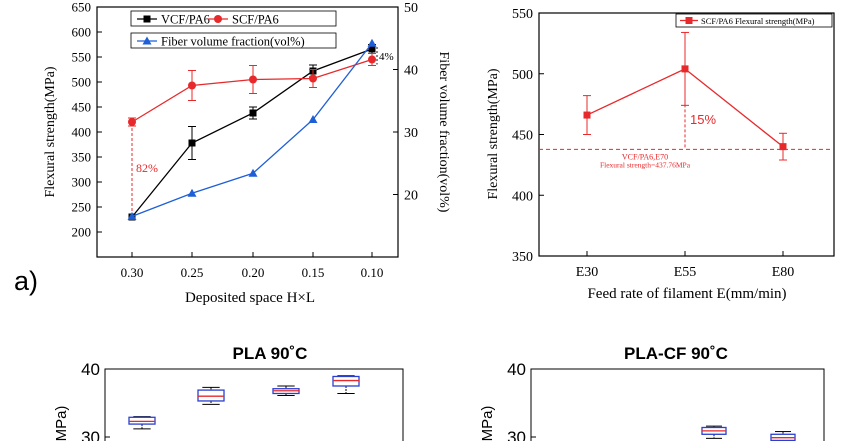 The height and width of the screenshot is (441, 850). I want to click on x-axis-ticks: 0.30 0.25 0.20 0.15 0.10, so click(252, 266).